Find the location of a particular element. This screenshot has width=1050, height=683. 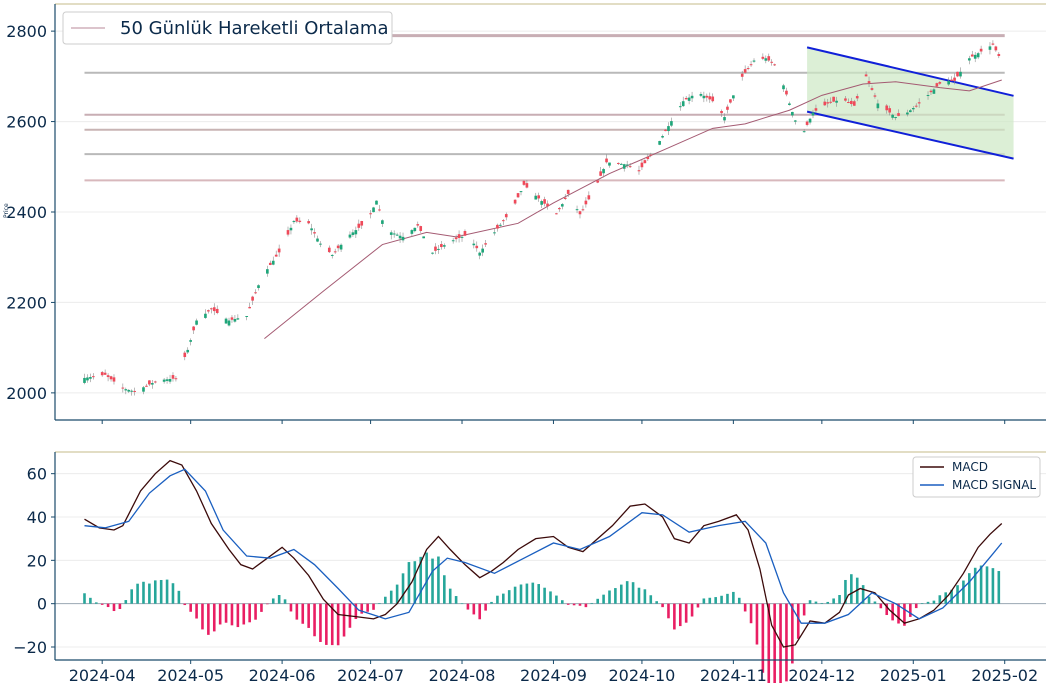

macd-legend-label: MACD is located at coordinates (970, 467).